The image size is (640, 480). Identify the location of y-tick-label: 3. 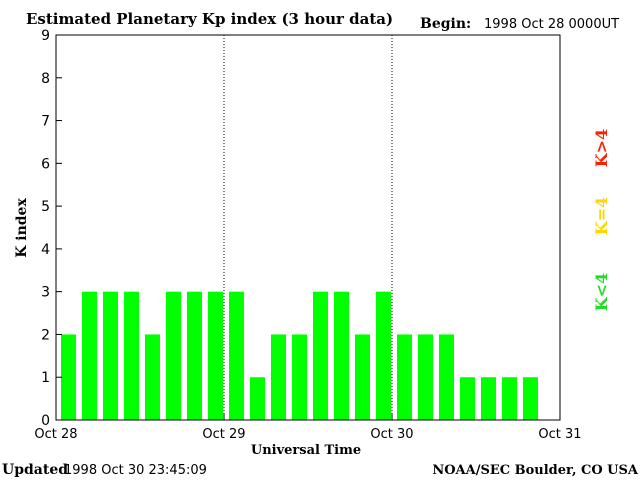
(45, 293).